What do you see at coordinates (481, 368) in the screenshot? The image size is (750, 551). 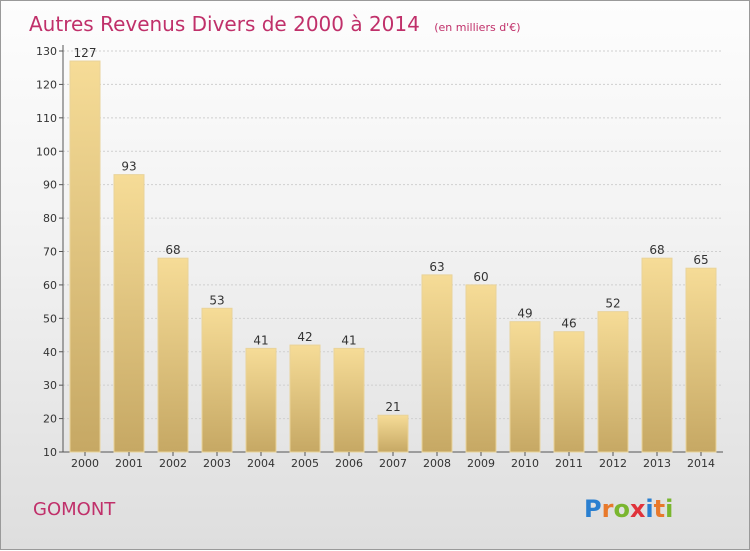 I see `bar-2009` at bounding box center [481, 368].